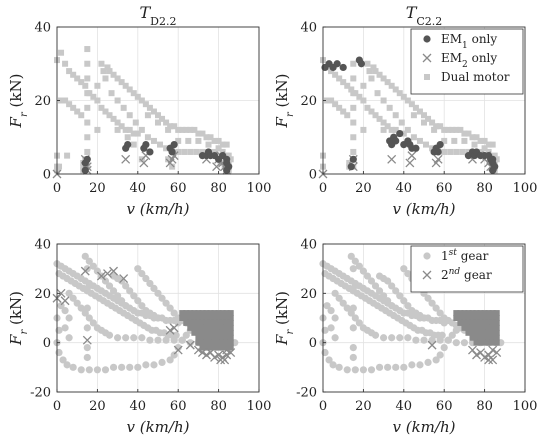  I want to click on axes-frame, so click(424, 318).